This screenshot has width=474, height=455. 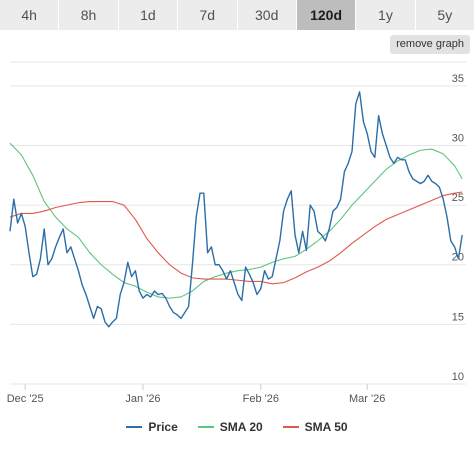 What do you see at coordinates (142, 399) in the screenshot?
I see `x-tick-label-1: Jan '26` at bounding box center [142, 399].